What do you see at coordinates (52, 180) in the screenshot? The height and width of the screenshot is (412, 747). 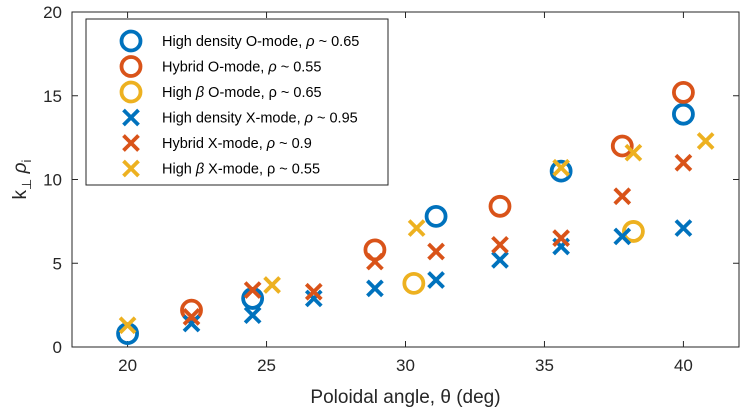 I see `y-tick-label: 10` at bounding box center [52, 180].